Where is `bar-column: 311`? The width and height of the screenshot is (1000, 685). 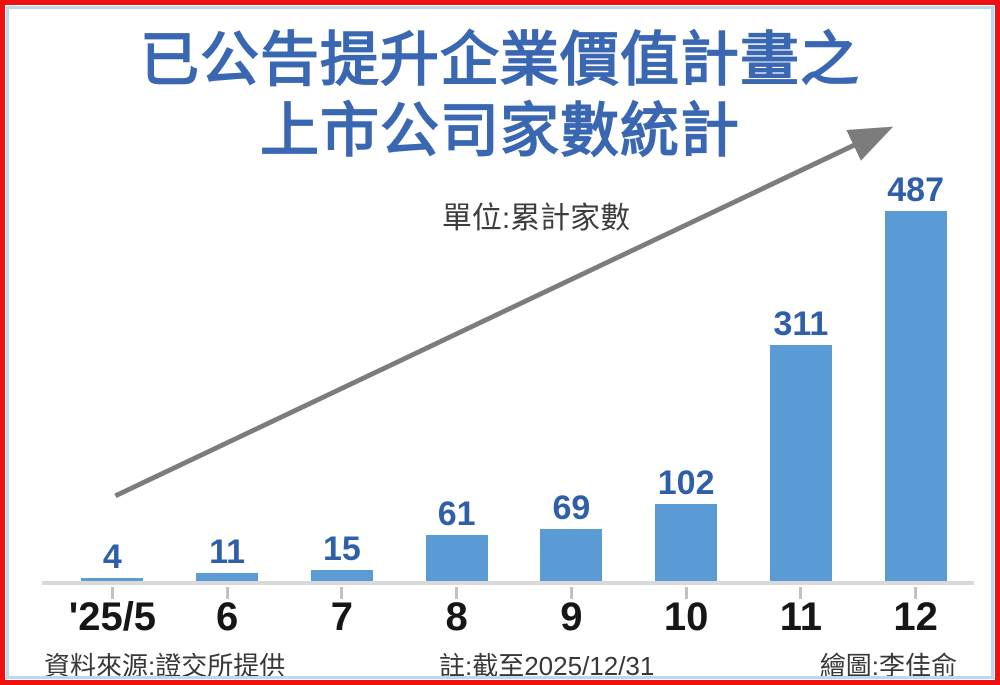 bar-column: 311 is located at coordinates (801, 443).